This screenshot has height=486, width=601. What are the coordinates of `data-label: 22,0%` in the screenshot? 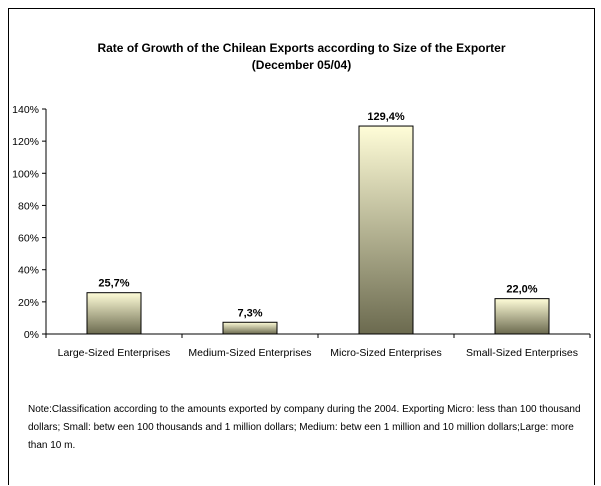 It's located at (521, 290).